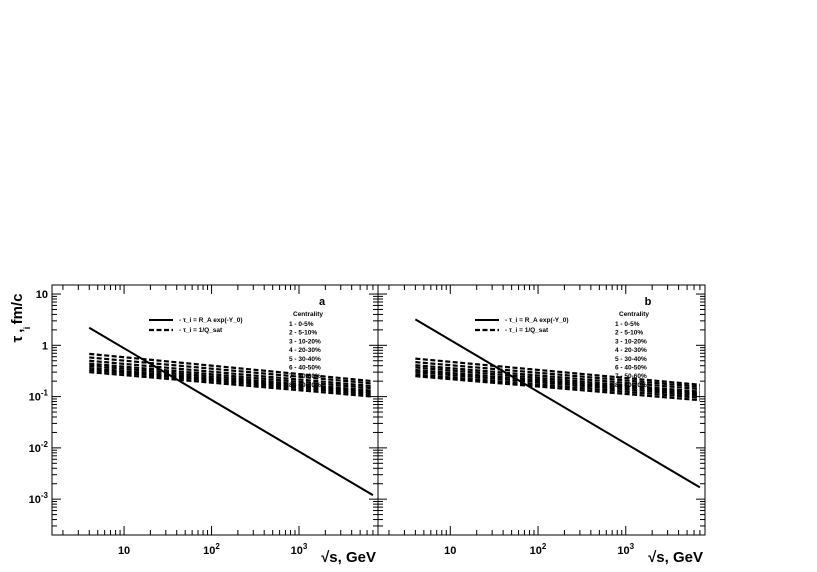 The height and width of the screenshot is (572, 817). I want to click on y-tick-label: 10⁻³, so click(39, 498).